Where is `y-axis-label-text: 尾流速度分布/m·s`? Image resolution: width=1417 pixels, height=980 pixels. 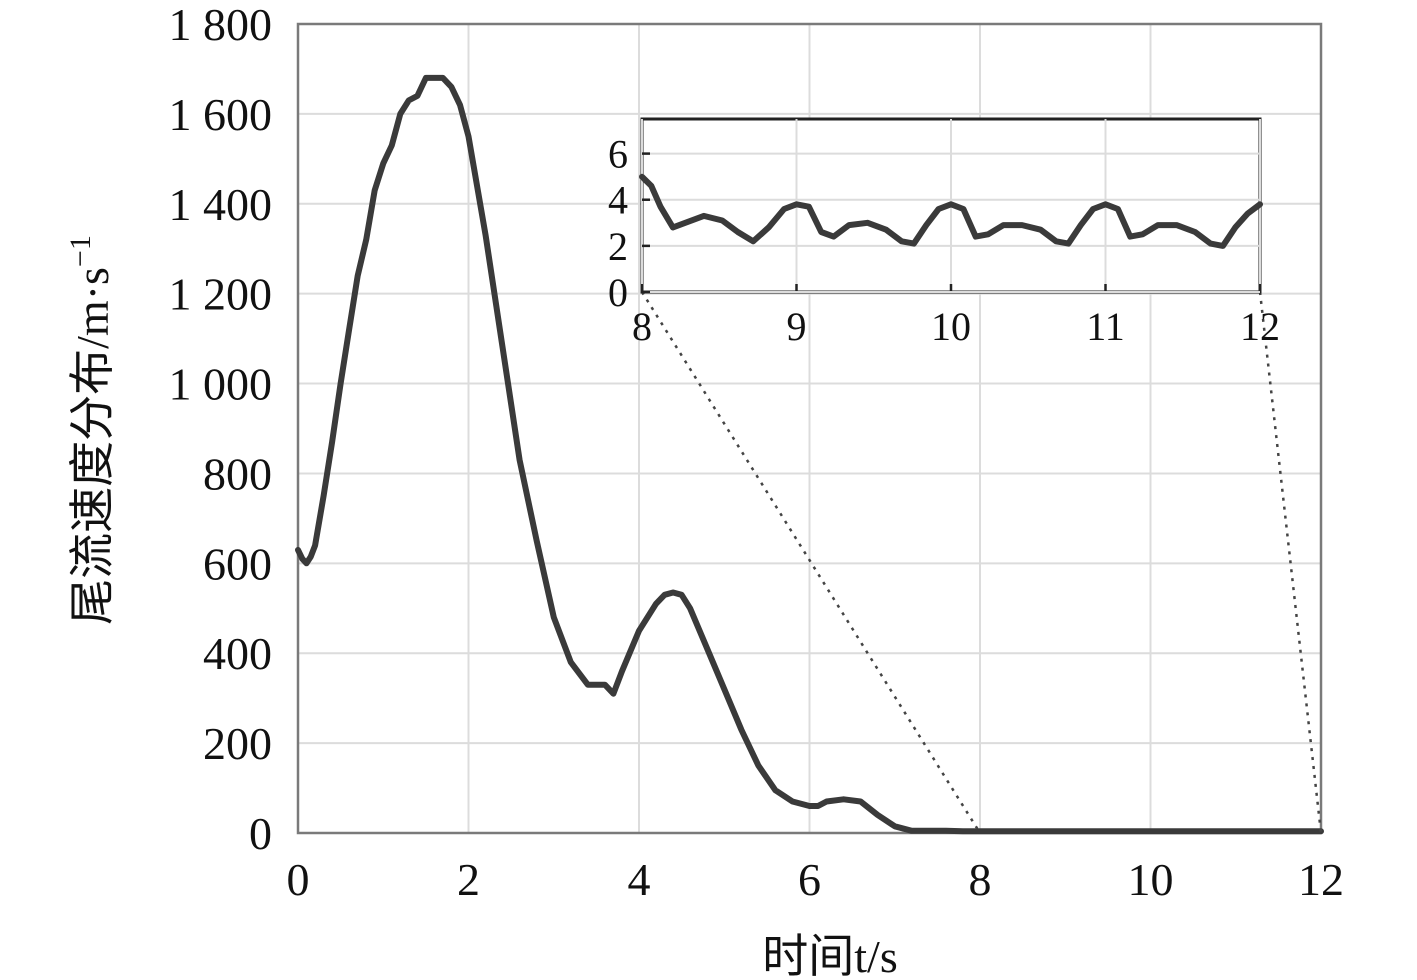 y-axis-label-text: 尾流速度分布/m·s is located at coordinates (92, 446).